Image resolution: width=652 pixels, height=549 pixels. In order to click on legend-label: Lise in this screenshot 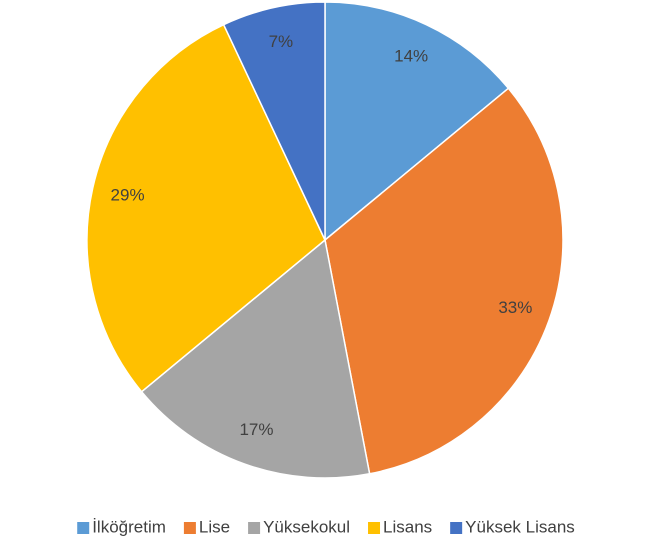, I will do `click(214, 526)`.